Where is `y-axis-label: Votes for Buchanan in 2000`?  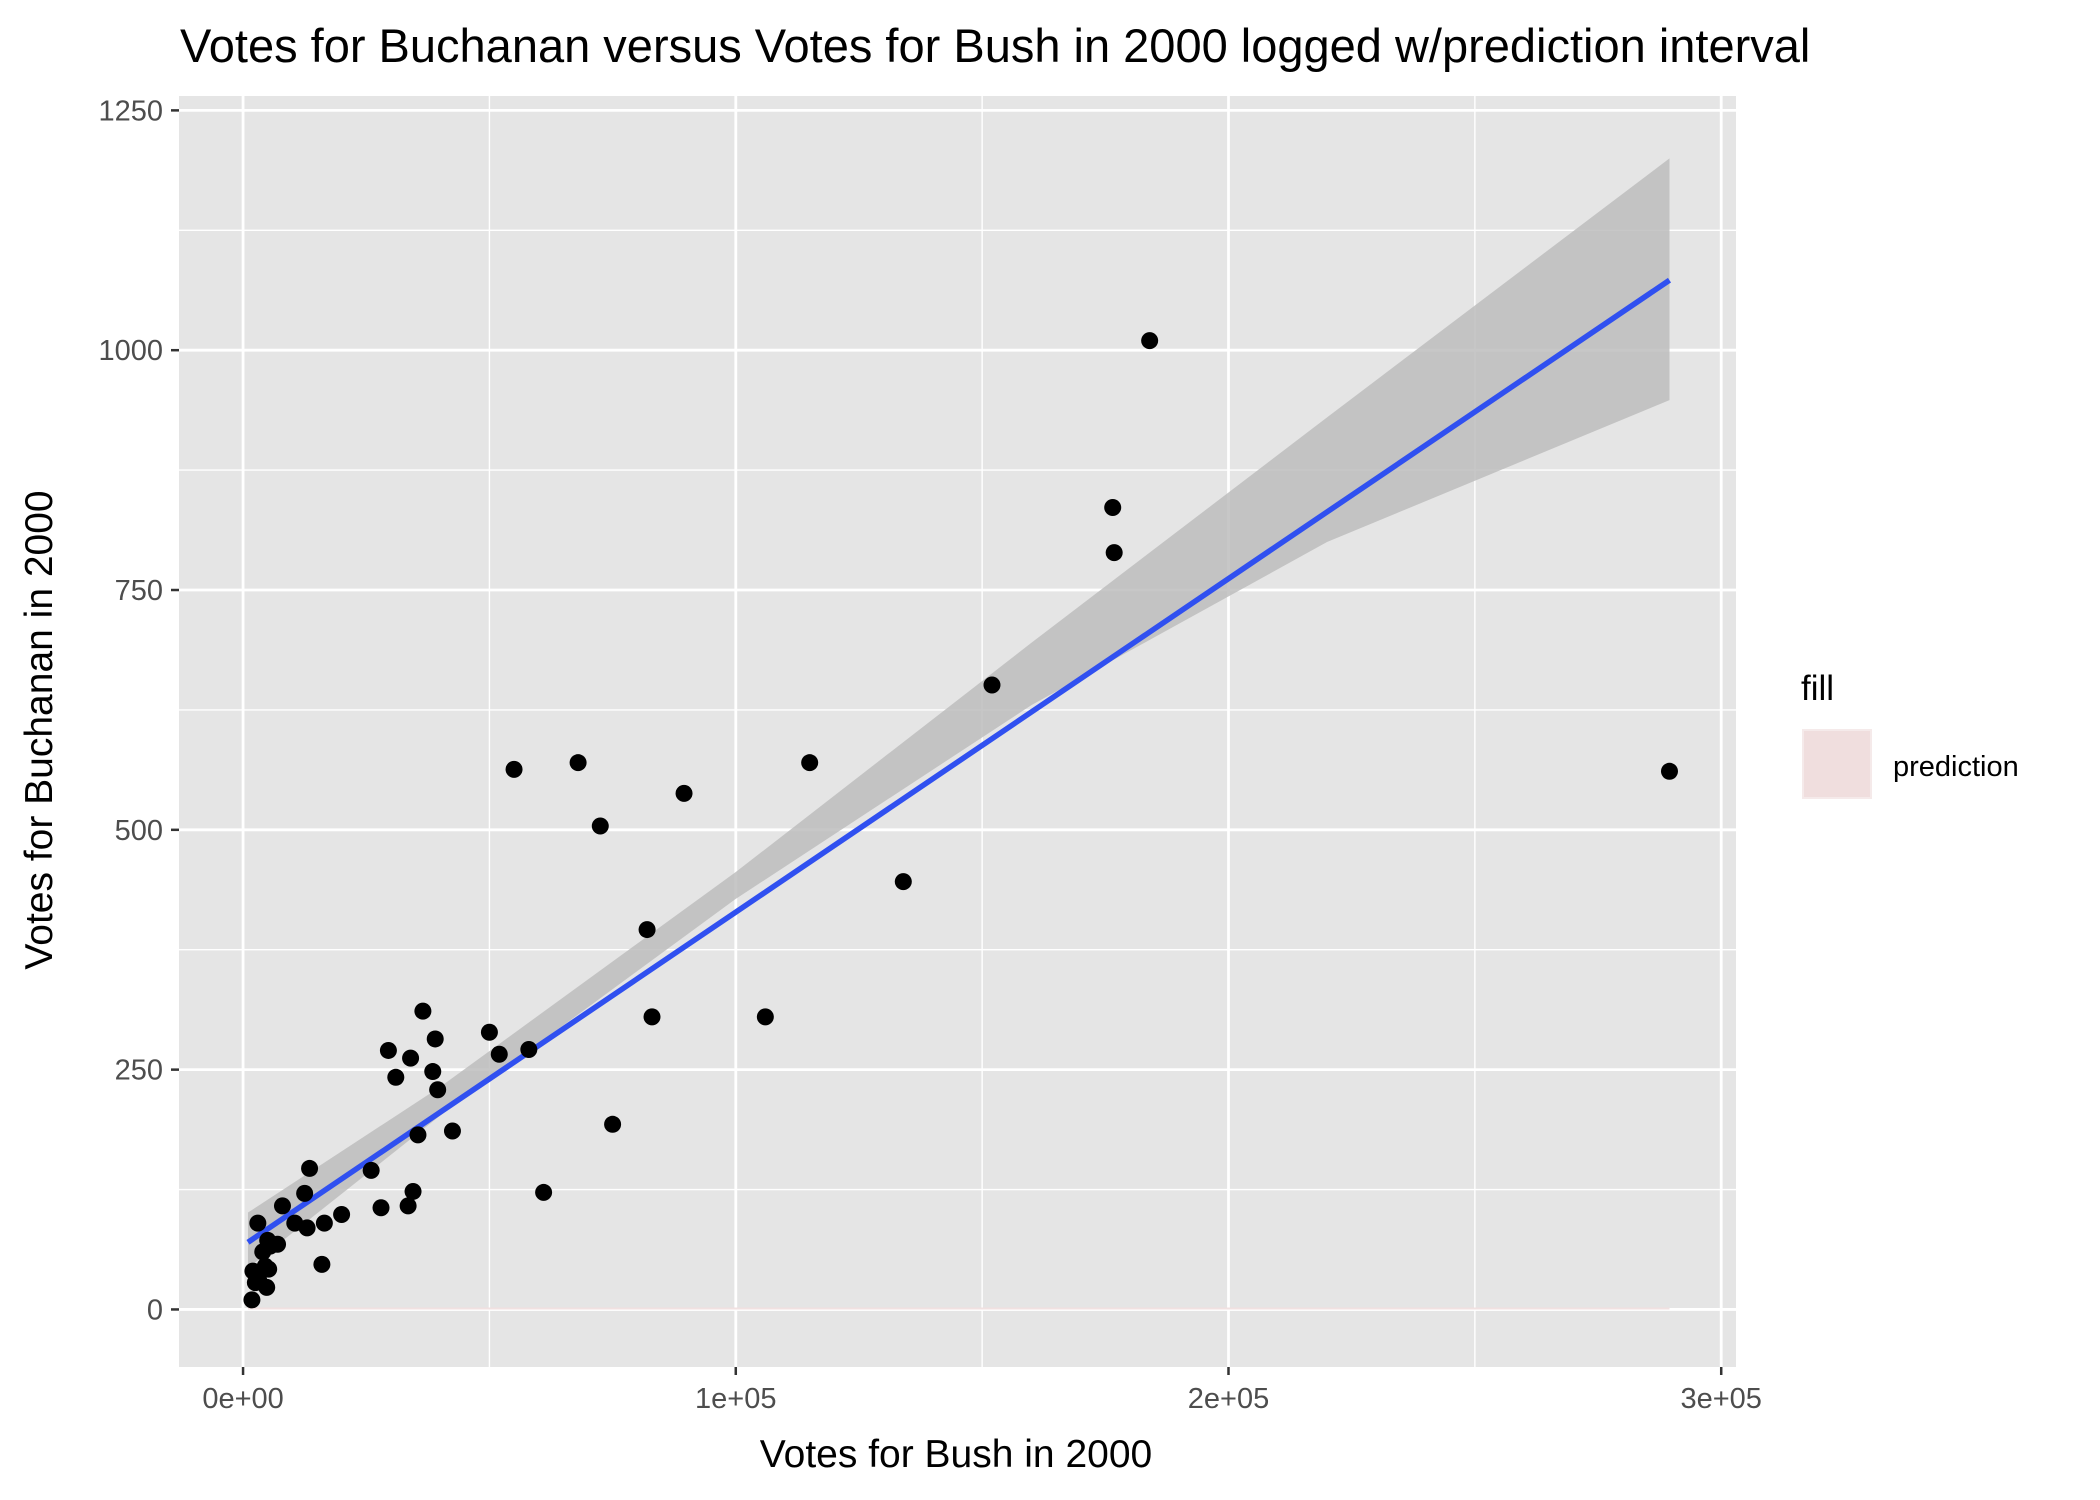 y-axis-label: Votes for Buchanan in 2000 is located at coordinates (39, 729).